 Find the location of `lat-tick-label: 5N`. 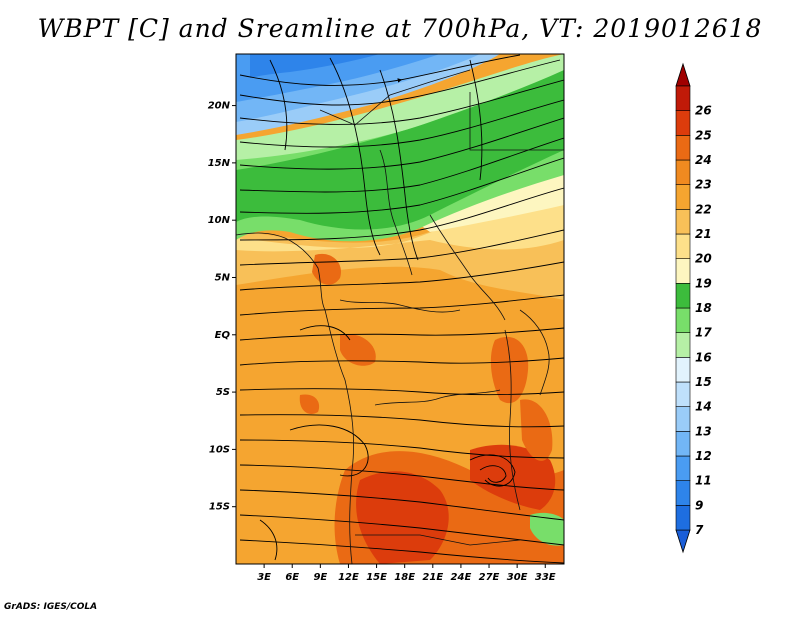

lat-tick-label: 5N is located at coordinates (223, 277).